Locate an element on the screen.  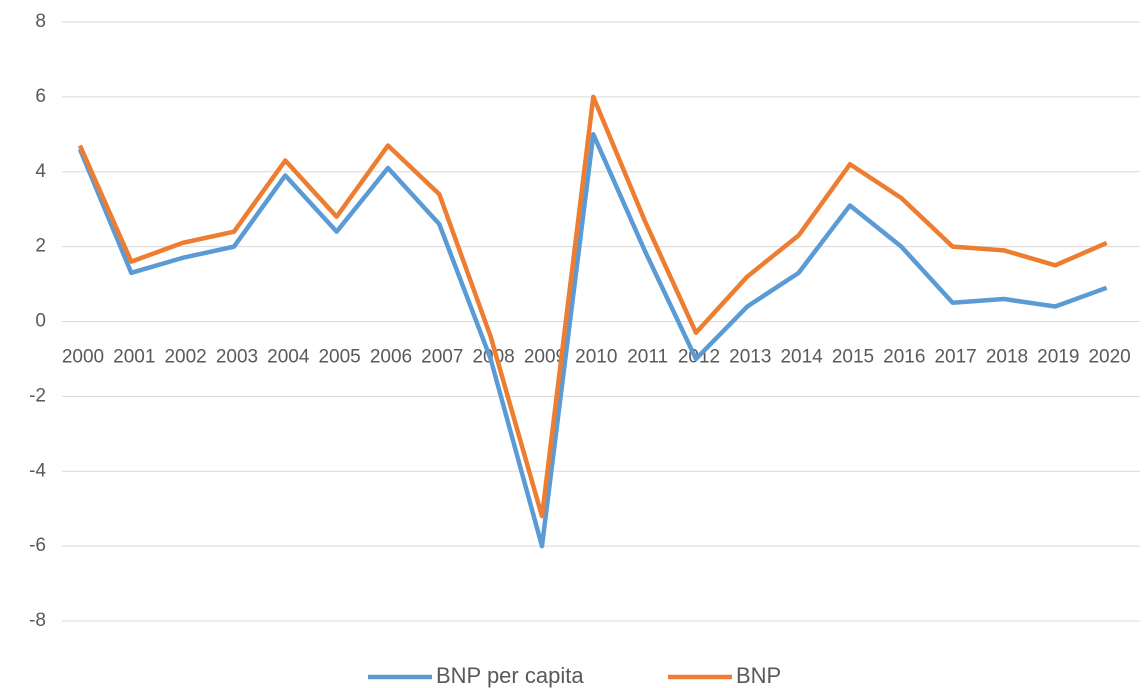
x-tick-label: 2015 is located at coordinates (853, 357).